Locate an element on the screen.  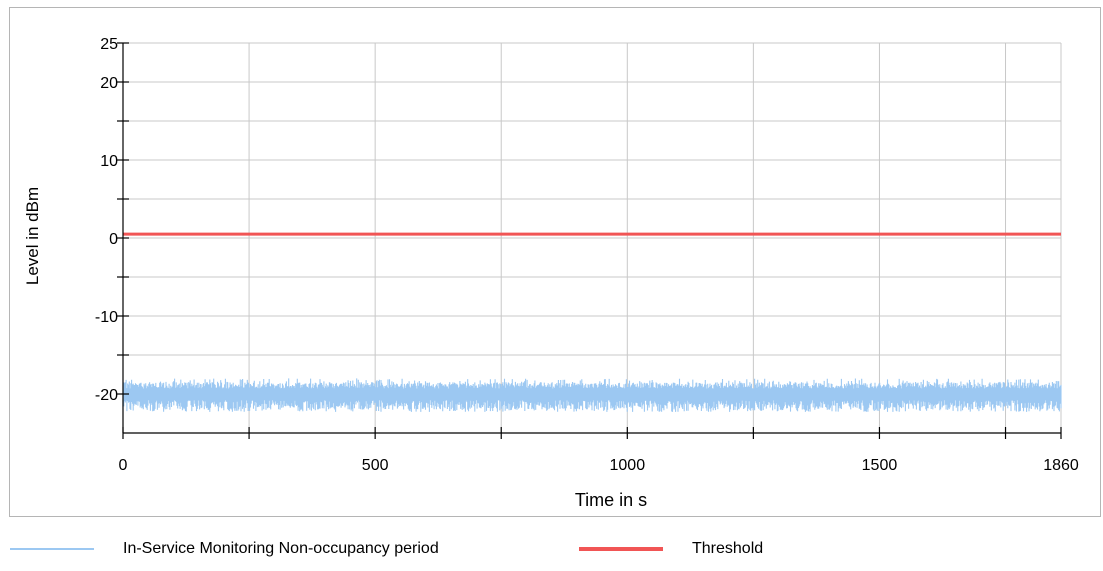
y-tick-label: 25 is located at coordinates (109, 44).